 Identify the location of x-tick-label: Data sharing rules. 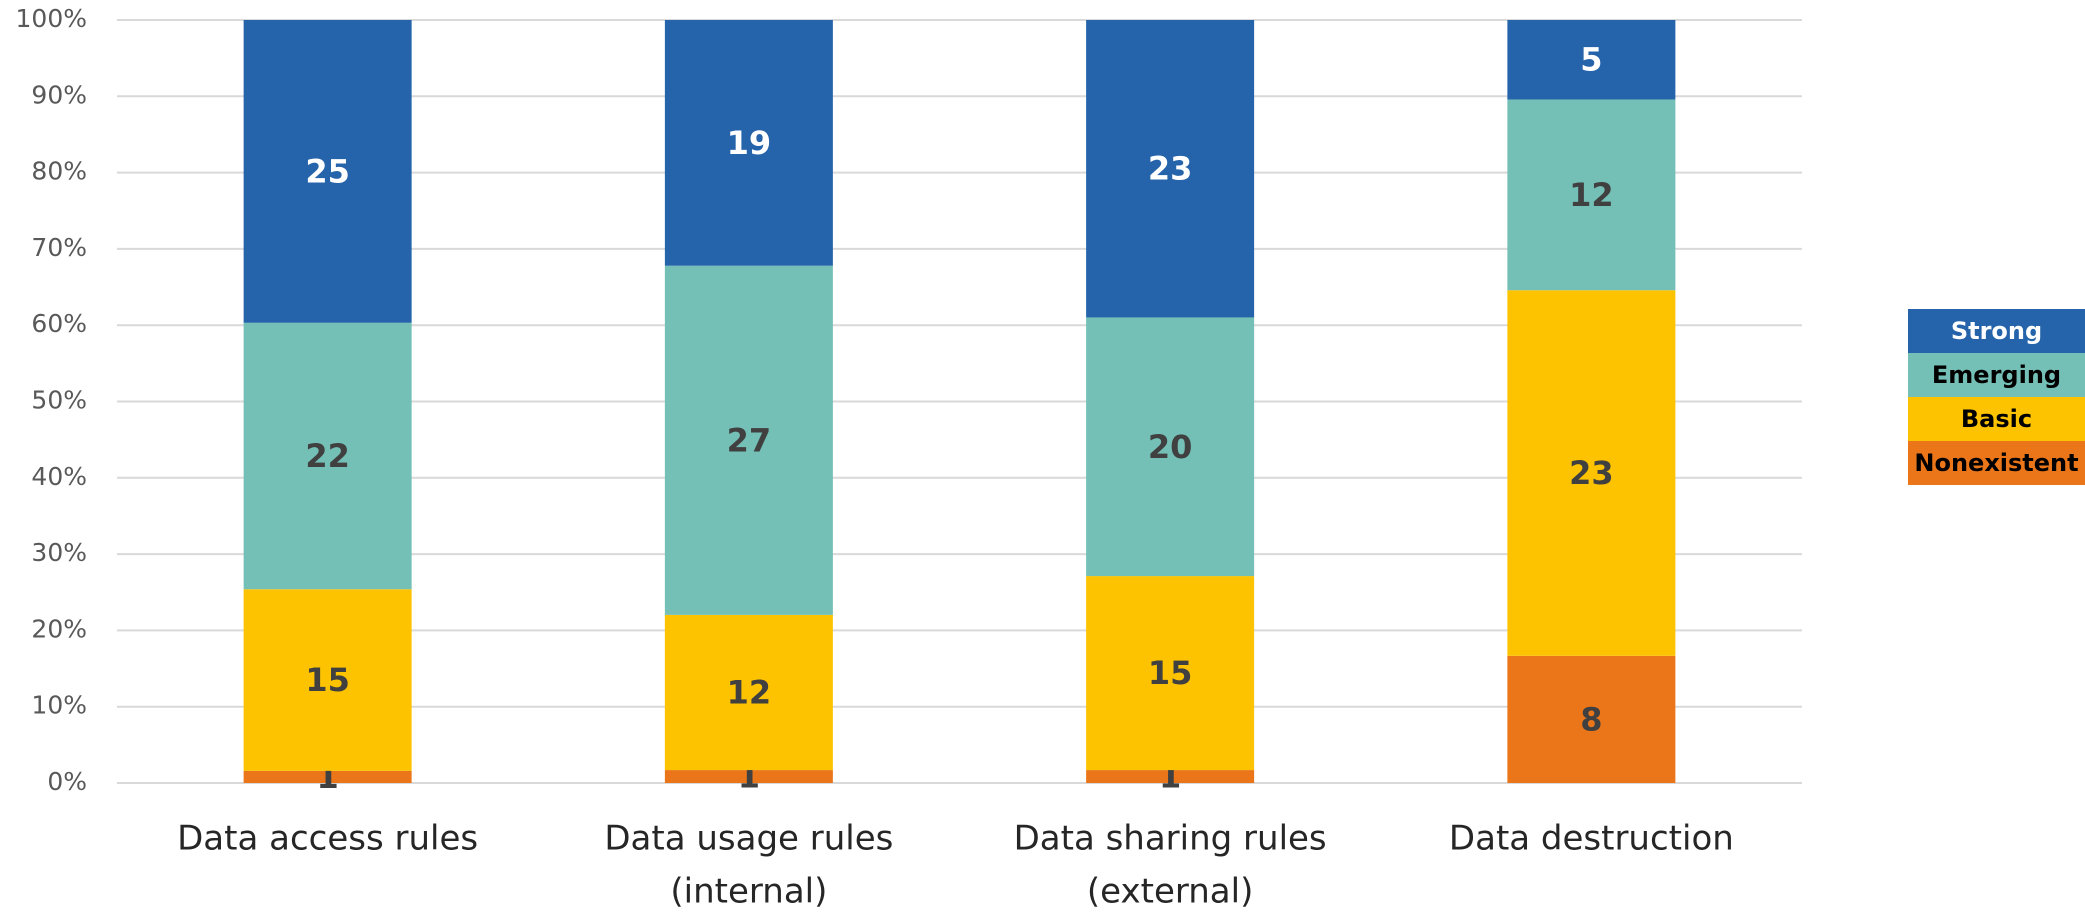
(1170, 839).